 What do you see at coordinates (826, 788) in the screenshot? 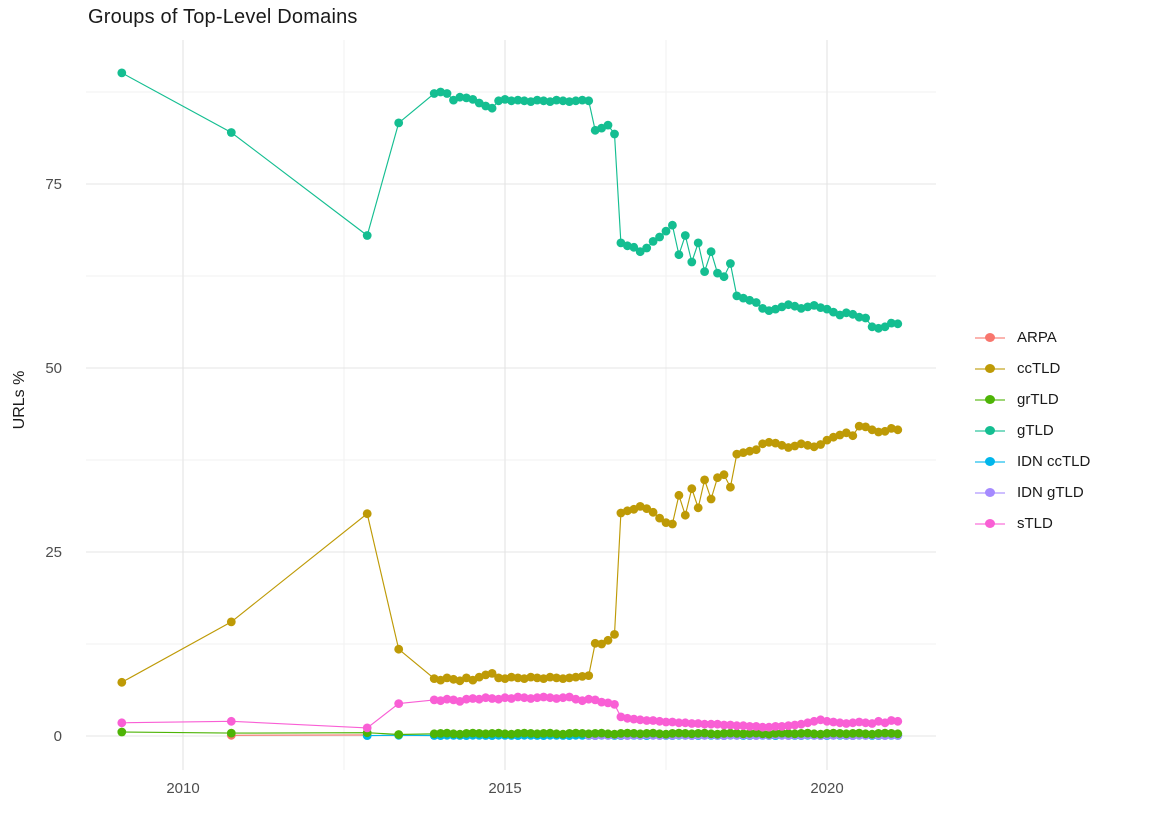
I see `x-tick-label: 2020` at bounding box center [826, 788].